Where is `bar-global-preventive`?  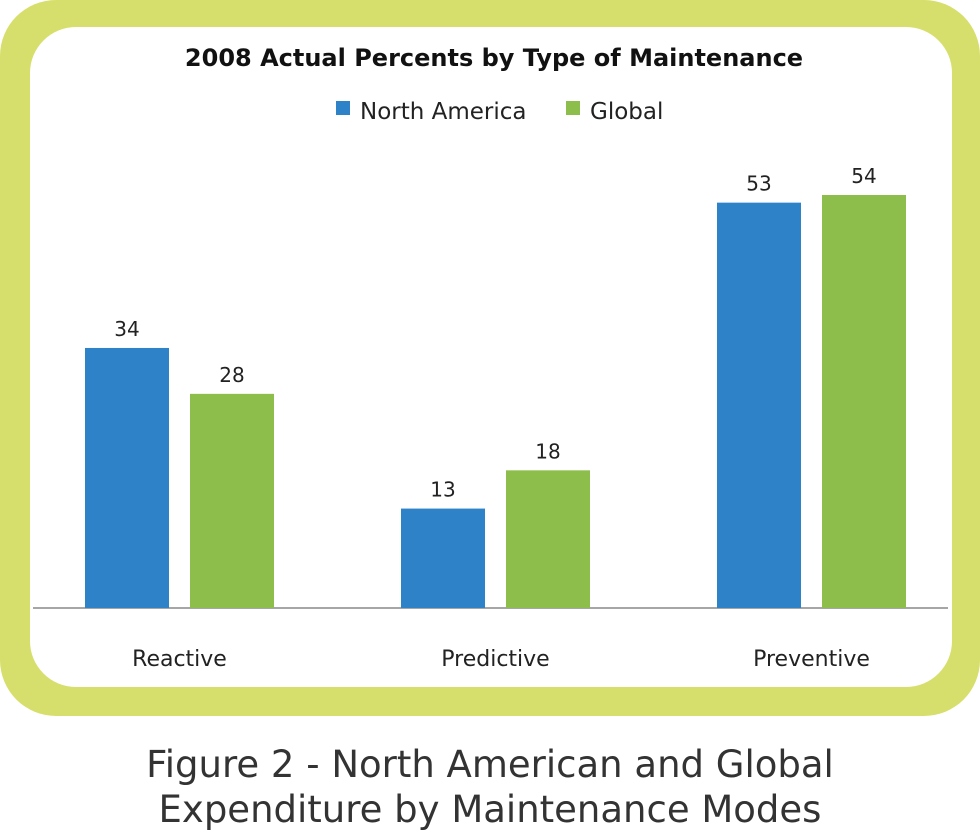 bar-global-preventive is located at coordinates (864, 401).